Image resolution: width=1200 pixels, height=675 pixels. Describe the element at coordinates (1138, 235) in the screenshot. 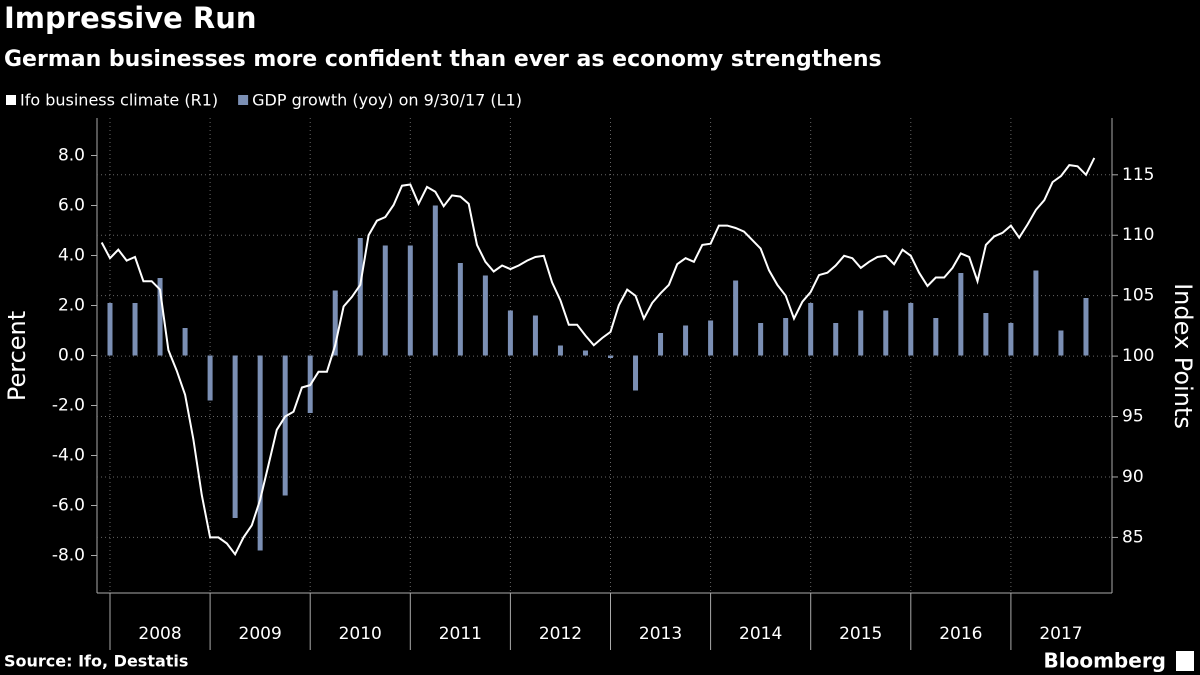

I see `y2-tick-label: 110` at that location.